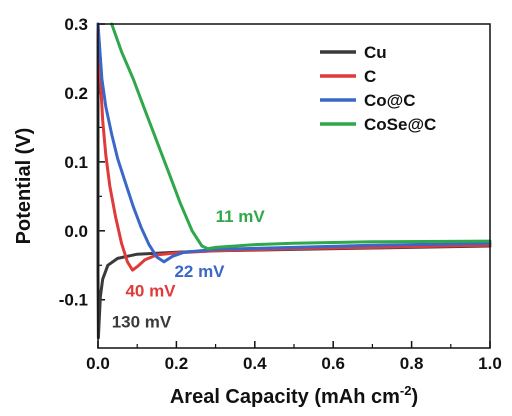 This screenshot has height=416, width=512. I want to click on x-tick-label: 0.8, so click(412, 363).